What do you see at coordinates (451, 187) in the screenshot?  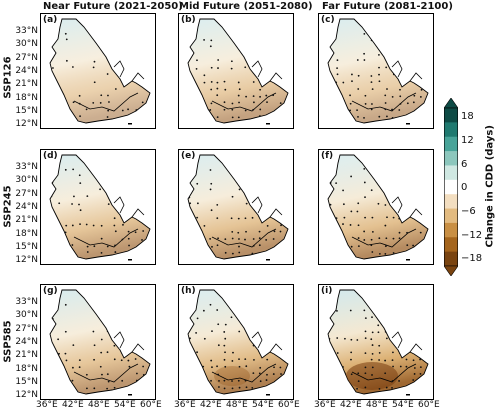 I see `colorbar` at bounding box center [451, 187].